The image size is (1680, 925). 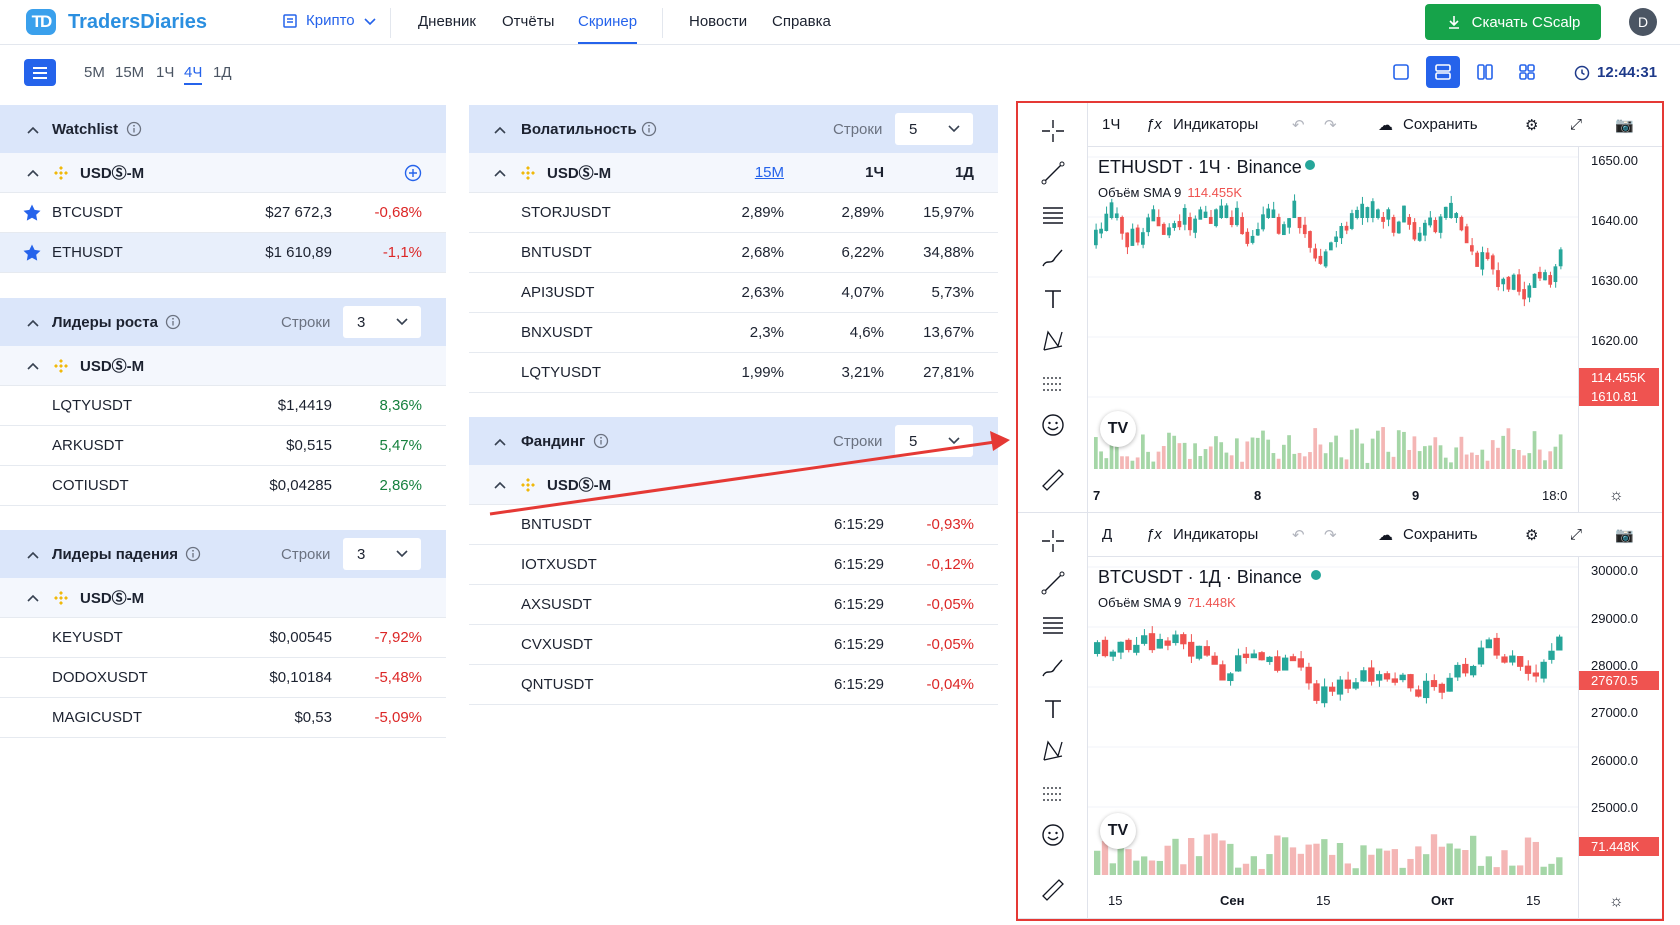 I want to click on funding-header: Фандинг Строки 5, so click(x=733, y=441).